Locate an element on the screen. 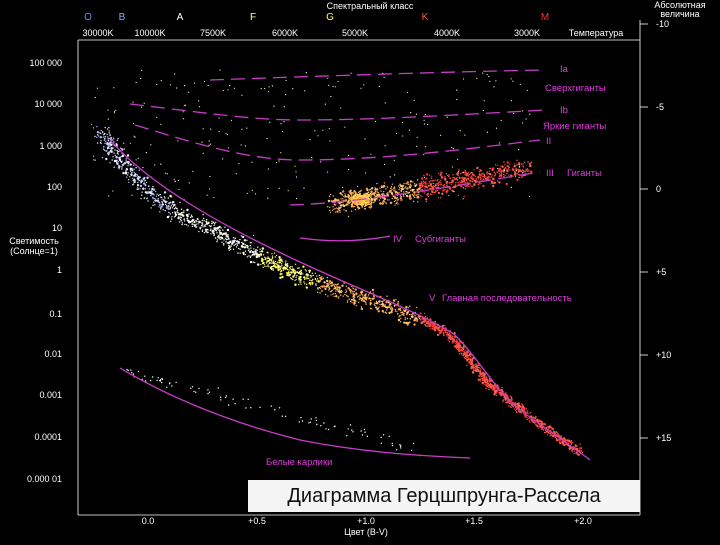  class-line-ib is located at coordinates (337, 112).